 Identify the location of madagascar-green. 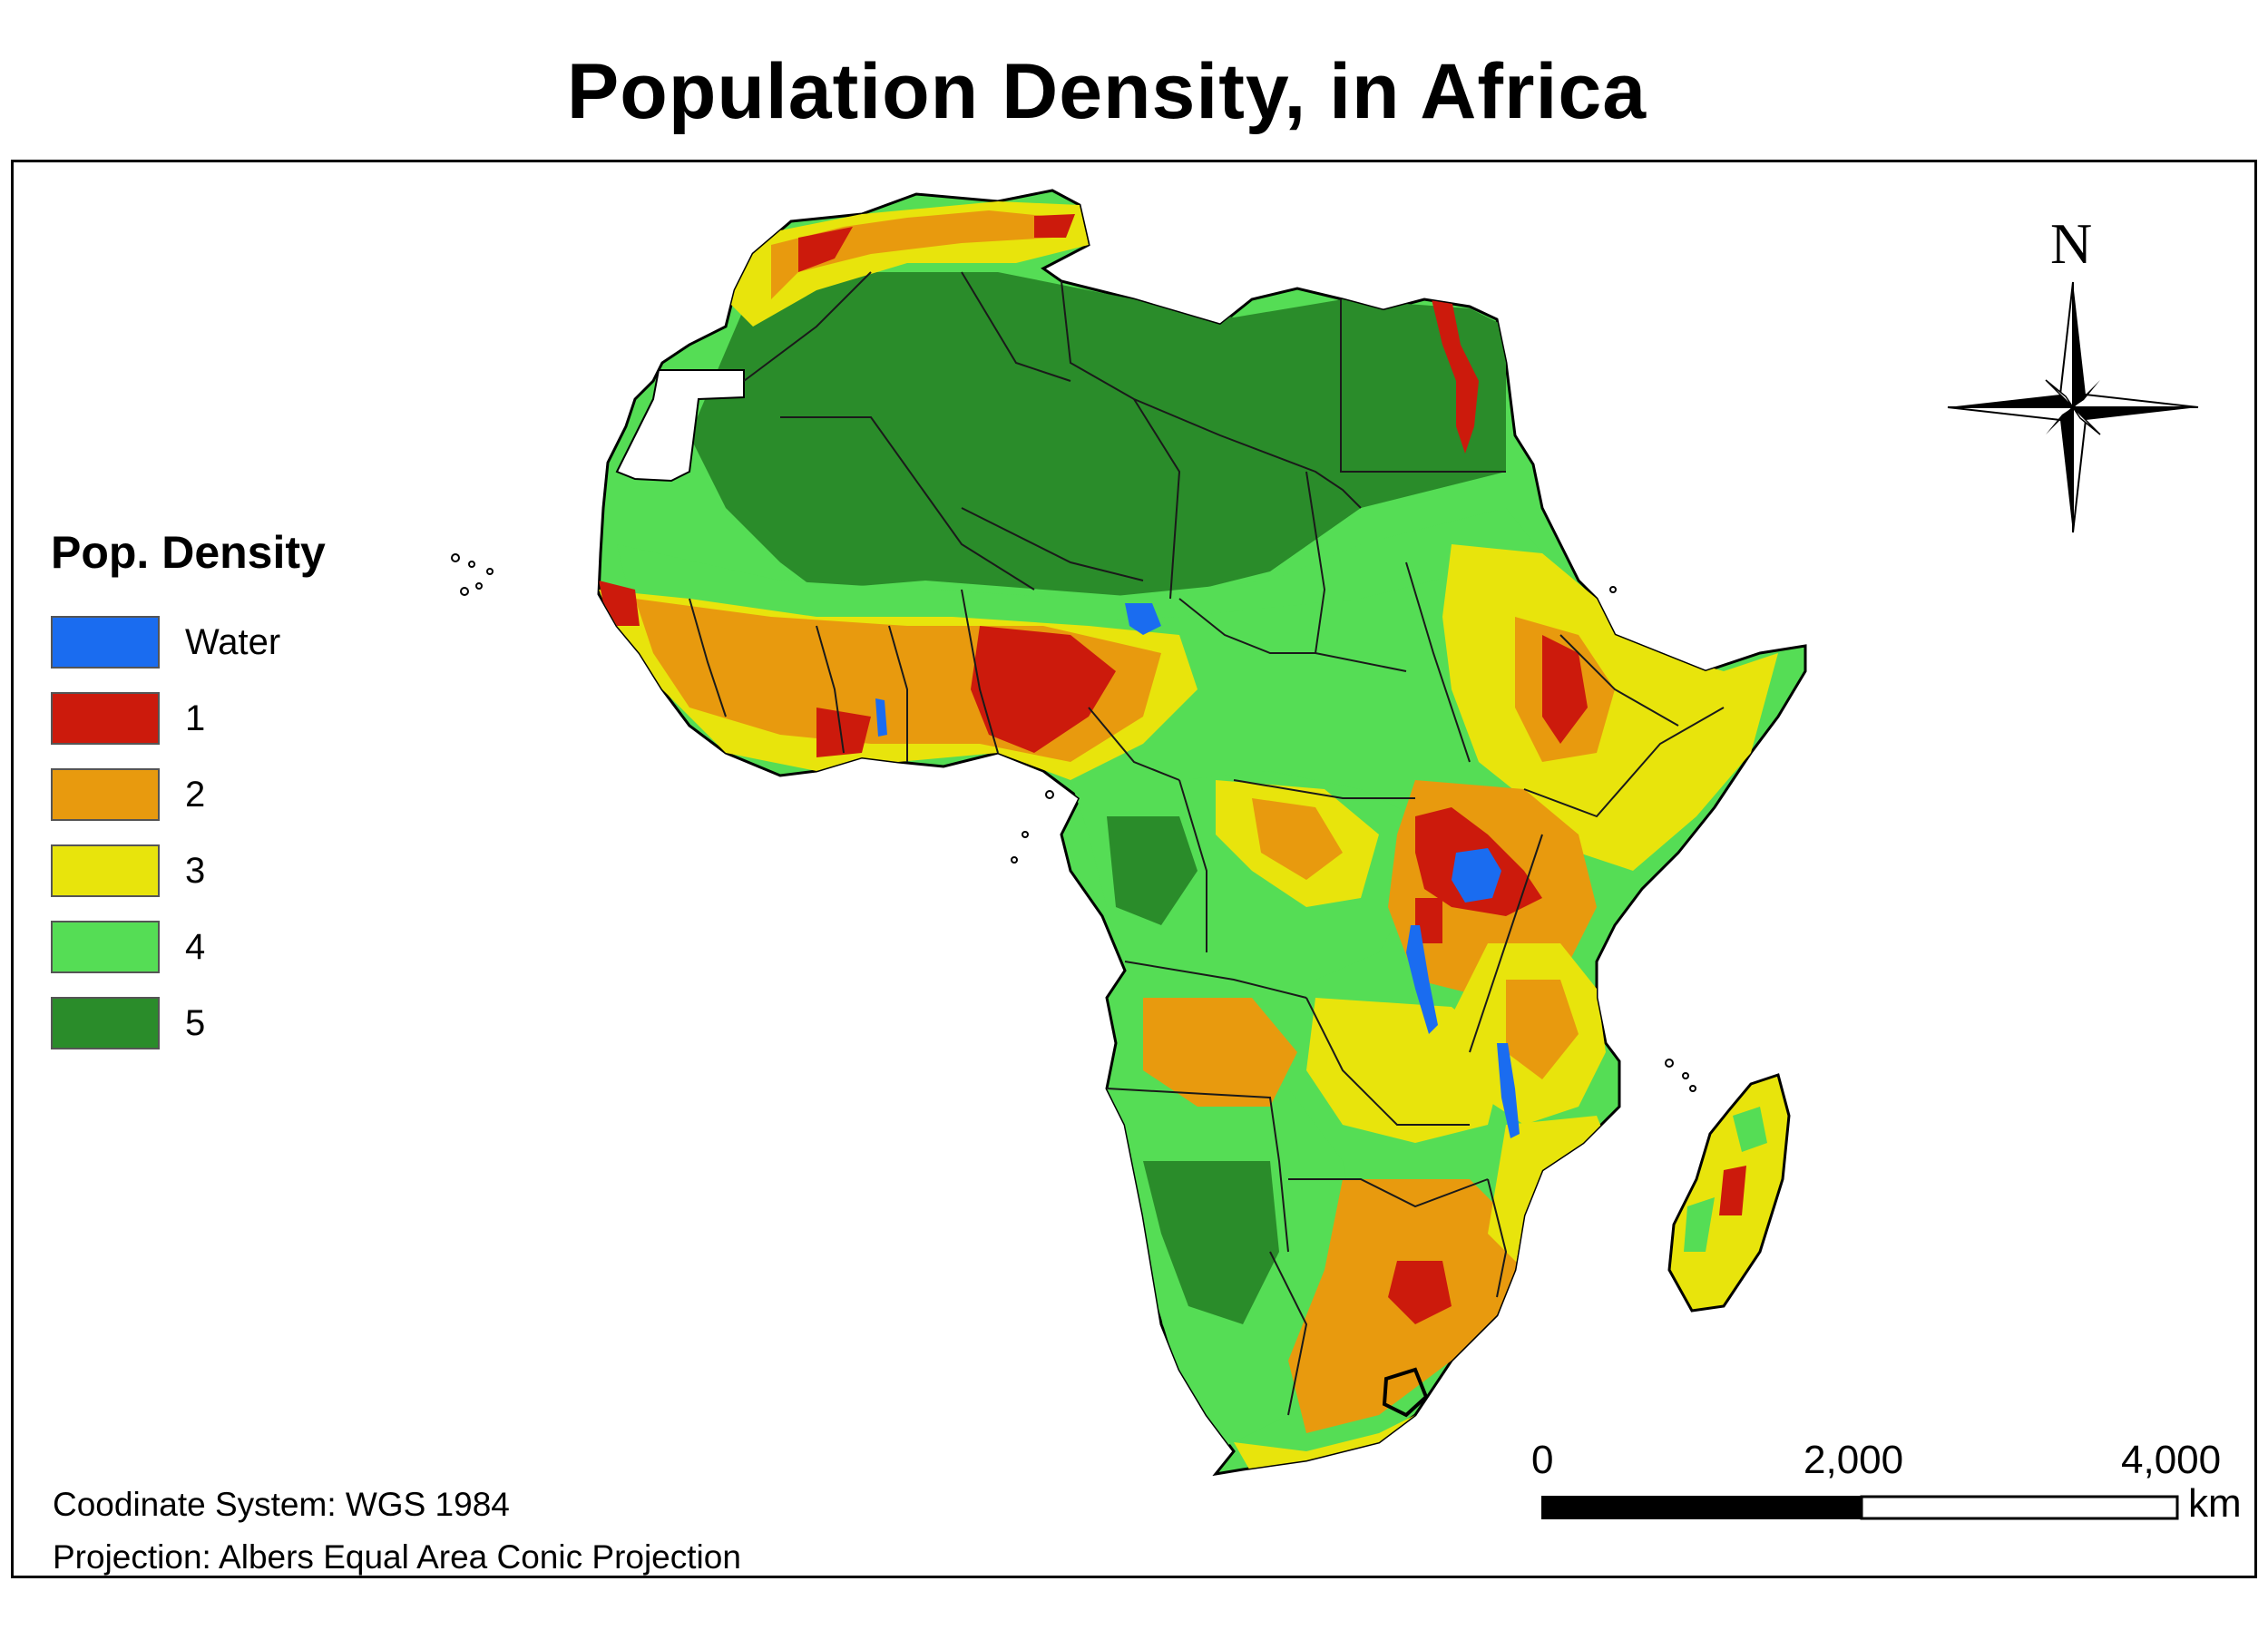
(1726, 1179).